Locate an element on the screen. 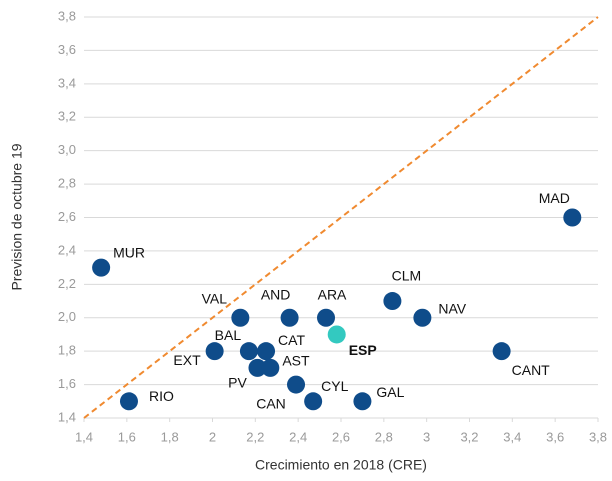 The image size is (612, 481). y-tick-label: 3,4 is located at coordinates (67, 82).